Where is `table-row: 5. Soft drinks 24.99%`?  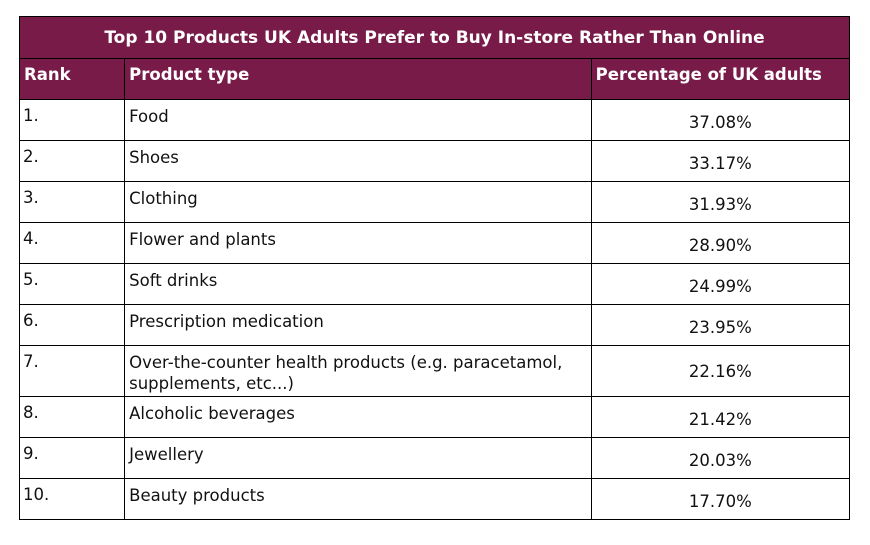
table-row: 5. Soft drinks 24.99% is located at coordinates (434, 284).